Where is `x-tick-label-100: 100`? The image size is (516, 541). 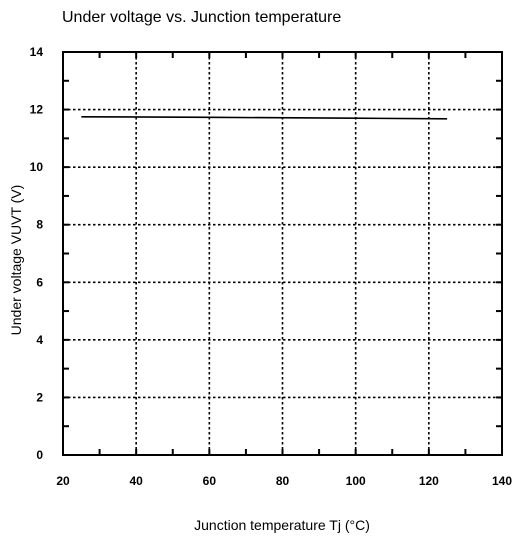
x-tick-label-100: 100 is located at coordinates (356, 481).